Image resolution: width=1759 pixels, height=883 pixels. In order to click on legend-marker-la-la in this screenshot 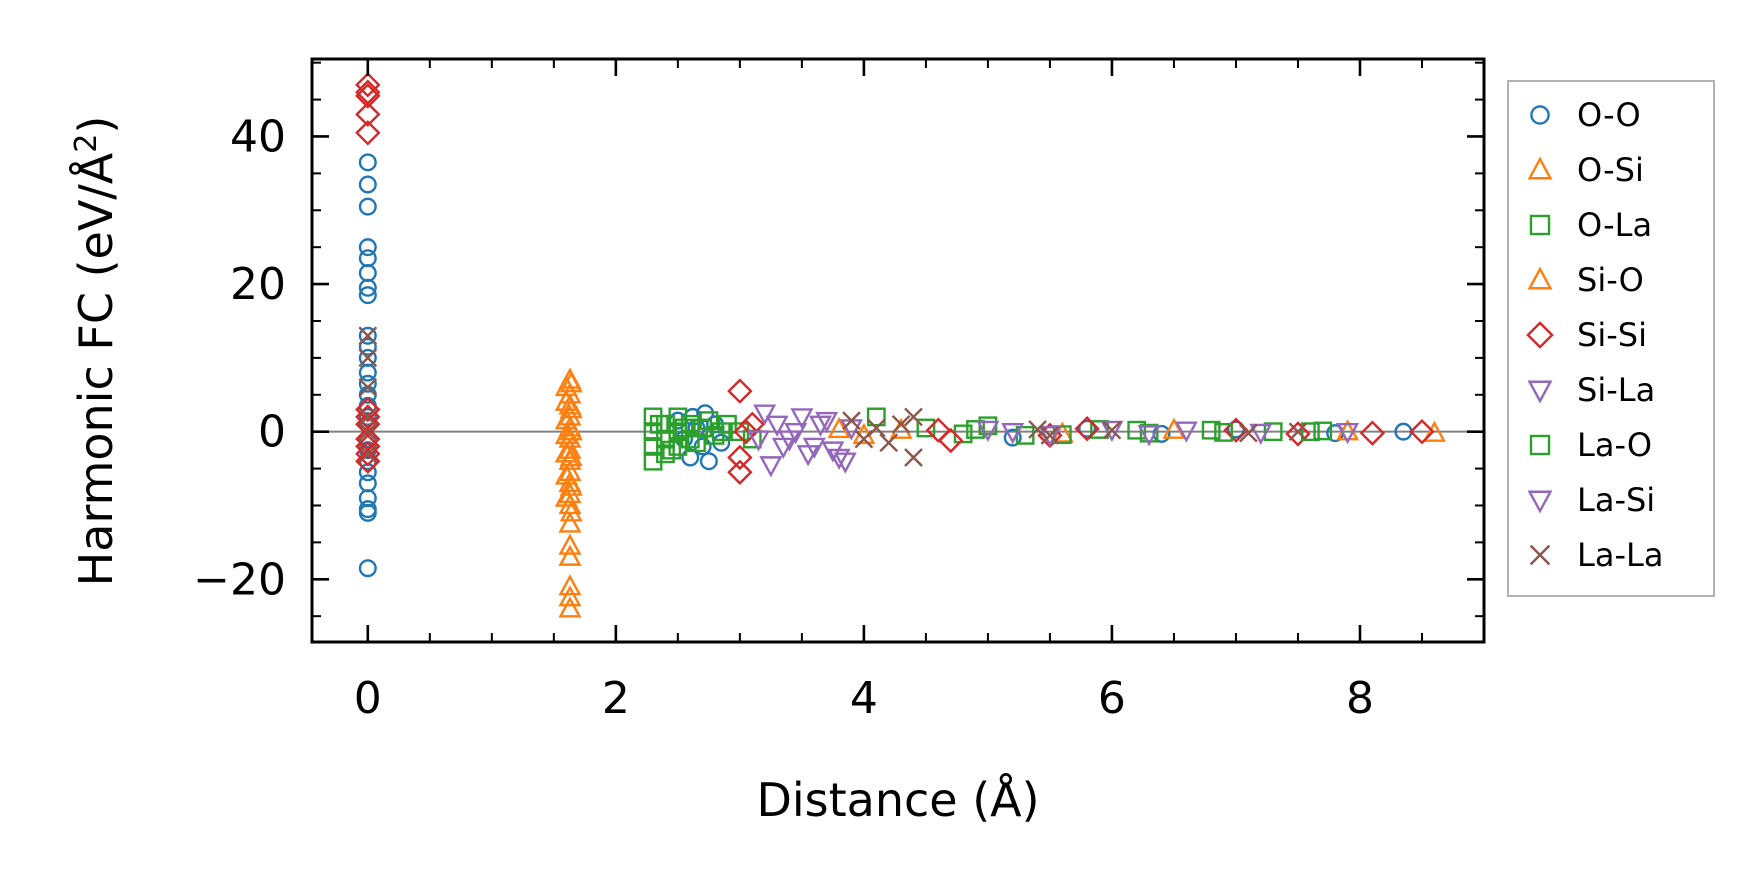, I will do `click(1540, 555)`.